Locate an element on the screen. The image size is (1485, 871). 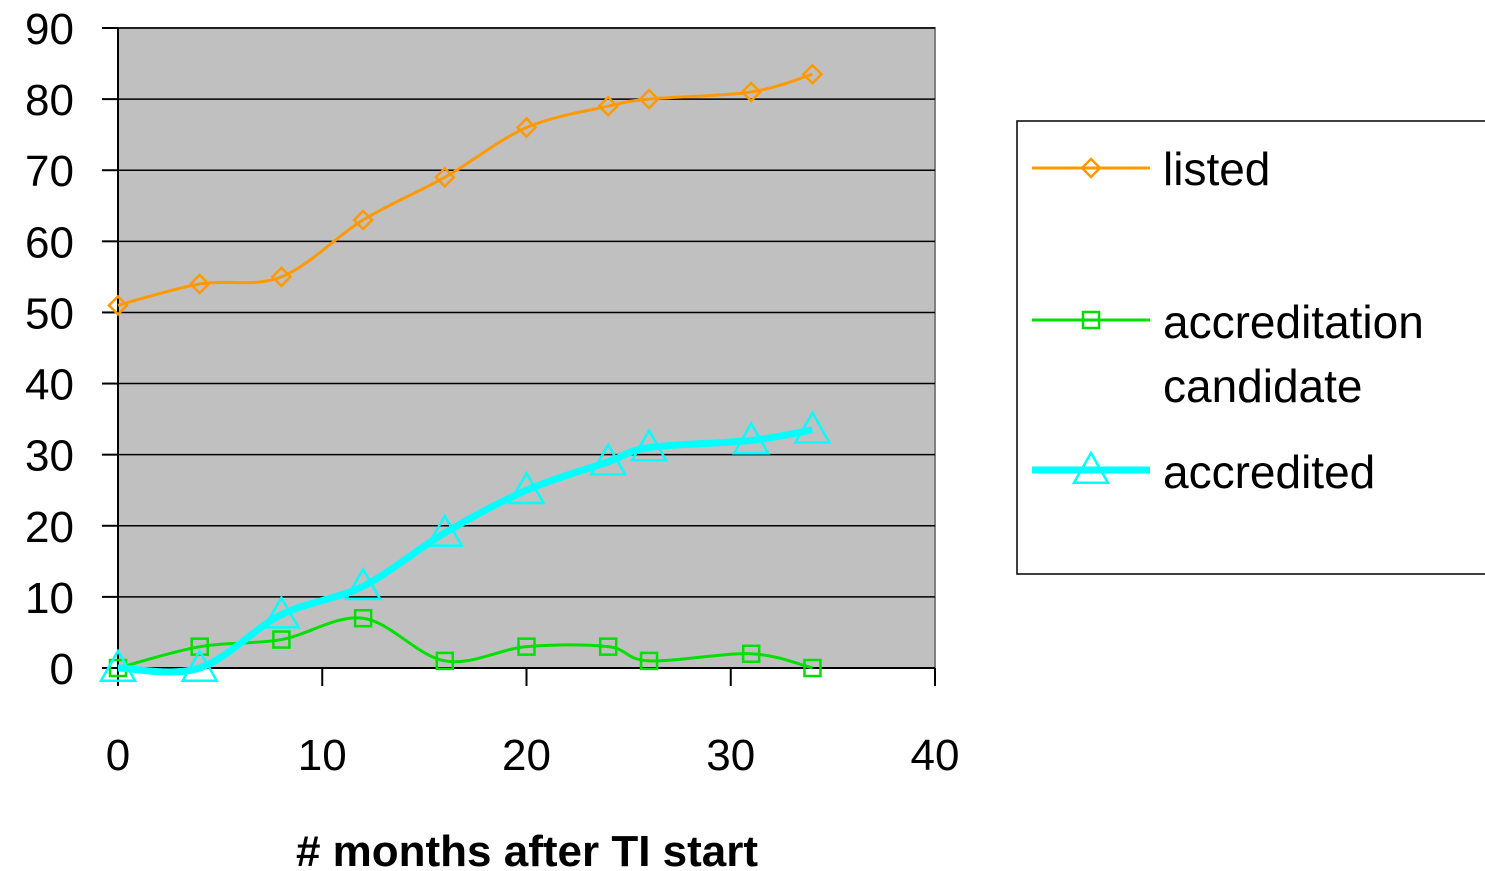
legend-label: listed is located at coordinates (1216, 169).